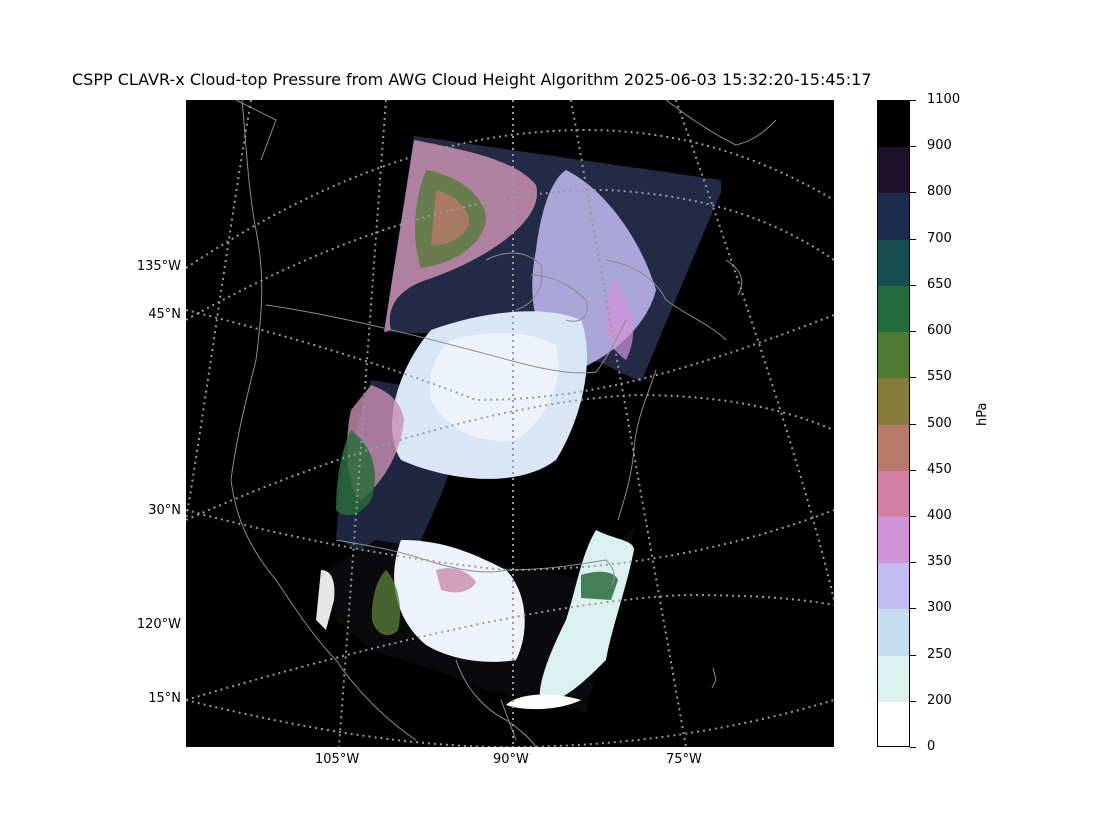 This screenshot has width=1120, height=840. I want to click on colorbar-tick-label: 800, so click(939, 192).